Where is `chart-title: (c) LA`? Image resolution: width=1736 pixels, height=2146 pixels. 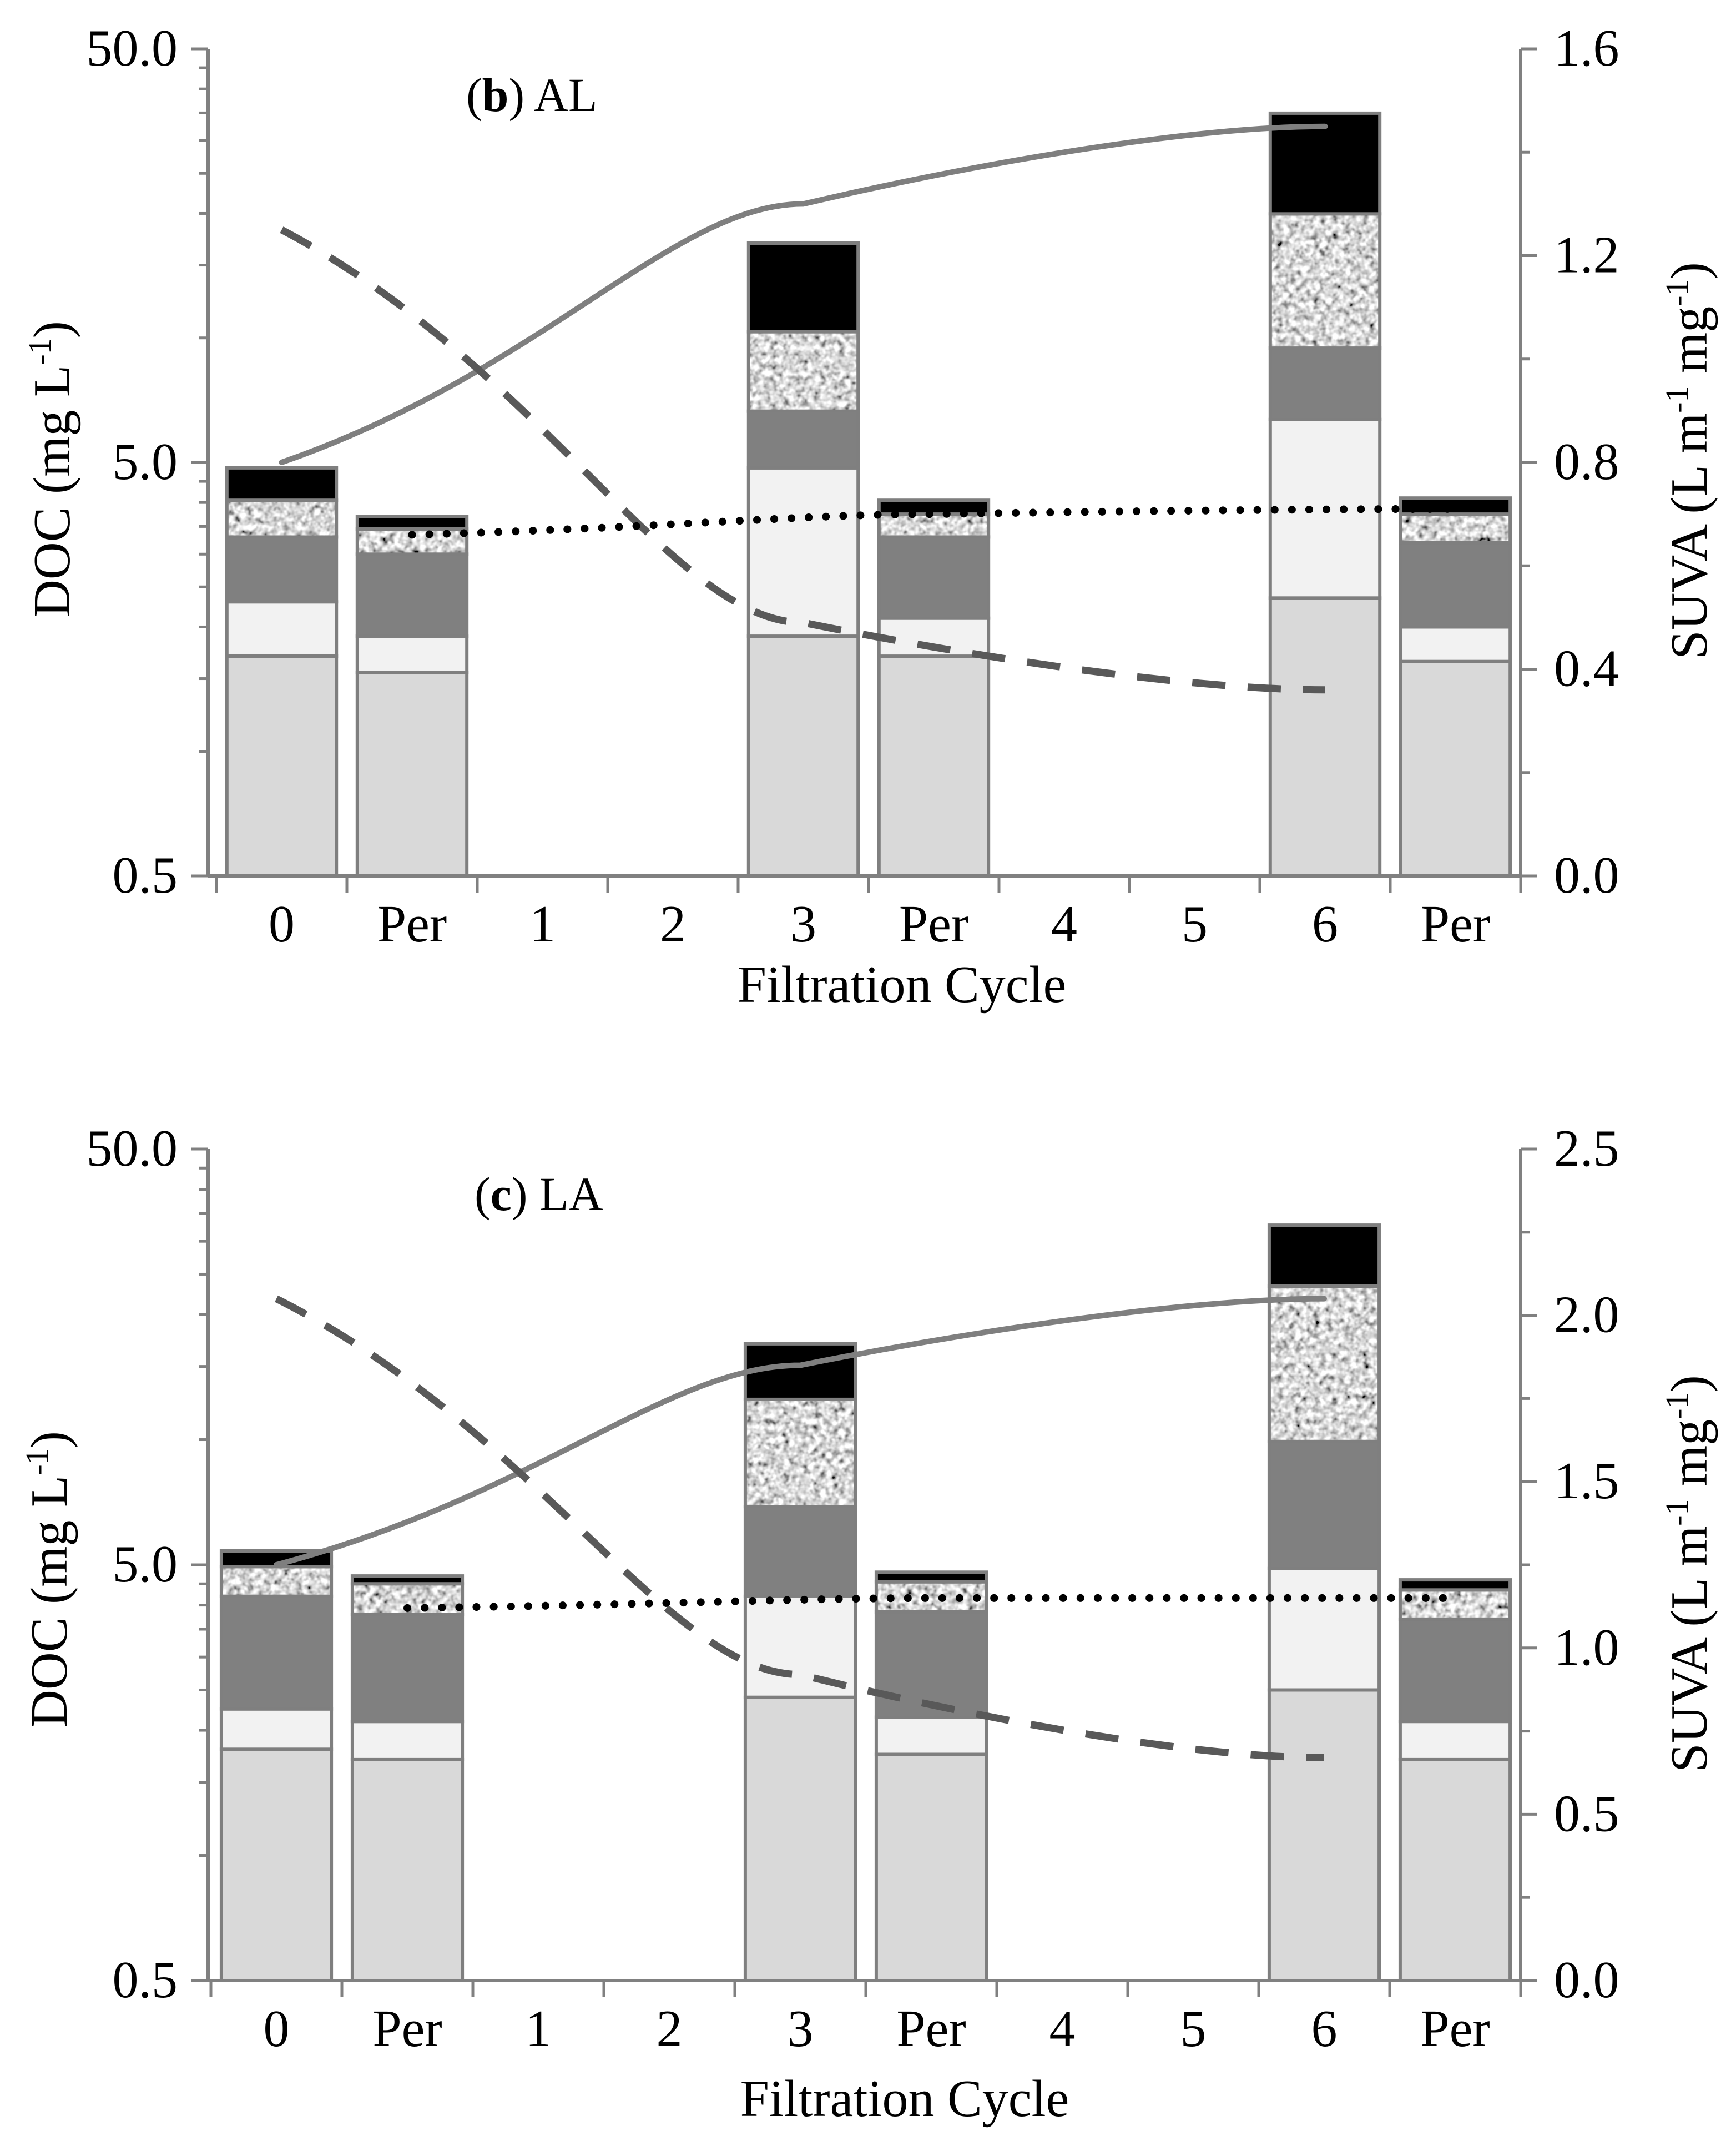
chart-title: (c) LA is located at coordinates (539, 1194).